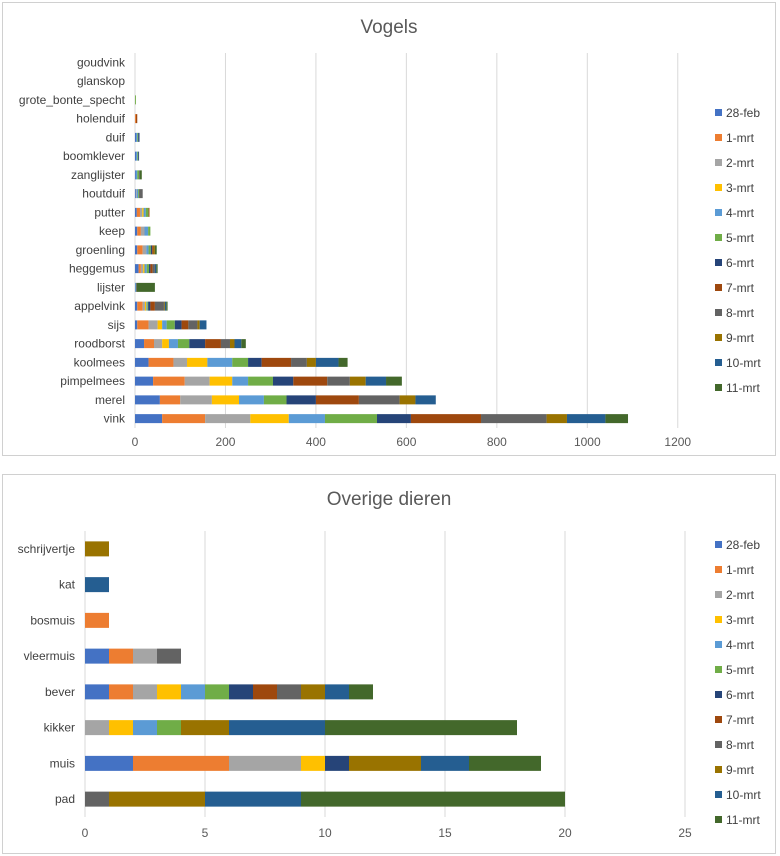 This screenshot has width=780, height=856. I want to click on bar-vleermuis-2-mrt, so click(145, 656).